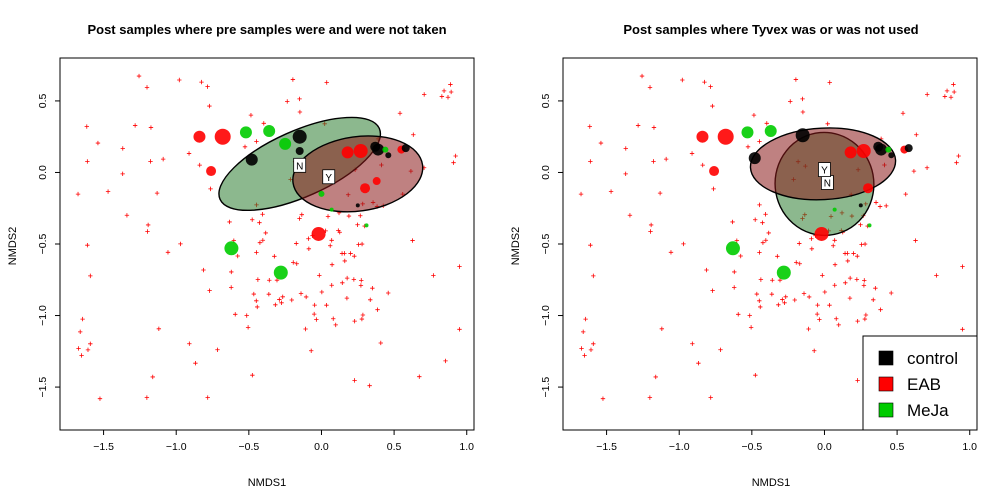 The height and width of the screenshot is (503, 1008). What do you see at coordinates (546, 100) in the screenshot?
I see `y-tick-label: 0.5` at bounding box center [546, 100].